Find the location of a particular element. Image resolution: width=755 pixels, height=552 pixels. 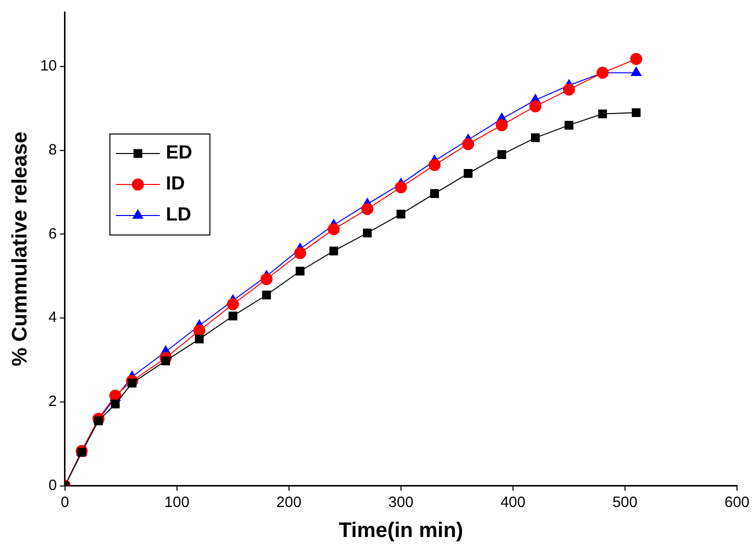

legend-label: LD is located at coordinates (179, 215).